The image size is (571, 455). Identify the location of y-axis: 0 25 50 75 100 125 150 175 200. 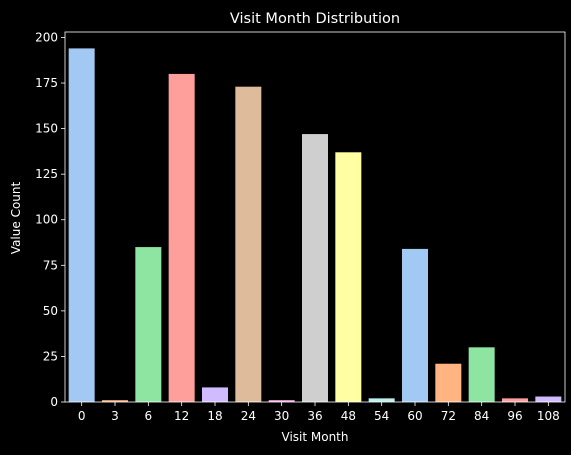
(50, 219).